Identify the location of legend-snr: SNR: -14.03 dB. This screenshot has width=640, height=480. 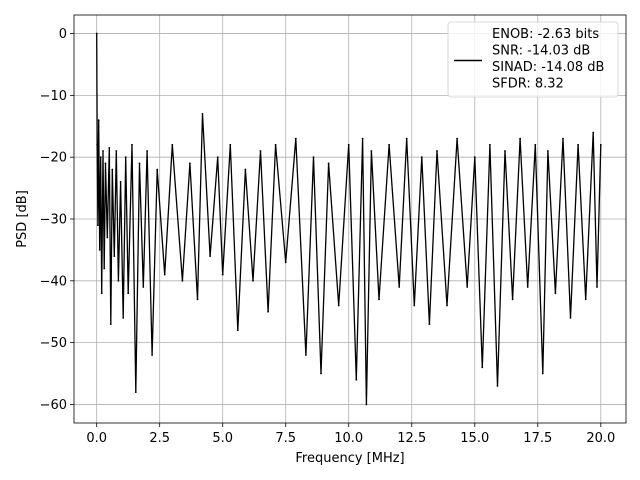
(541, 51).